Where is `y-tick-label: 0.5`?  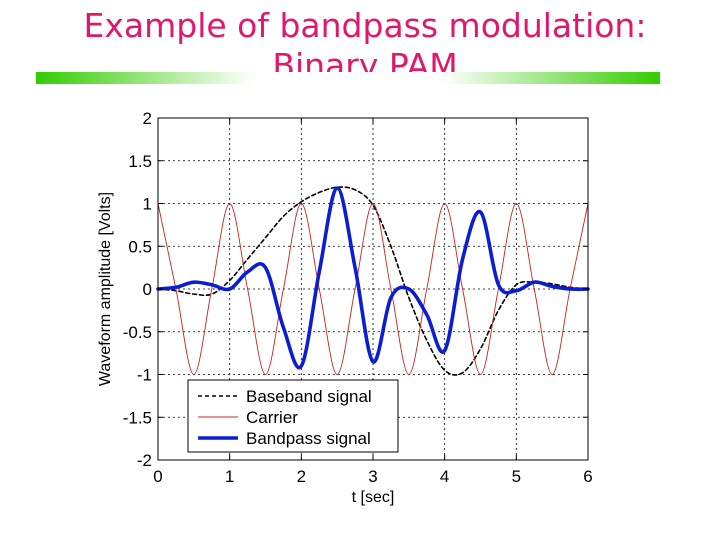
y-tick-label: 0.5 is located at coordinates (140, 246).